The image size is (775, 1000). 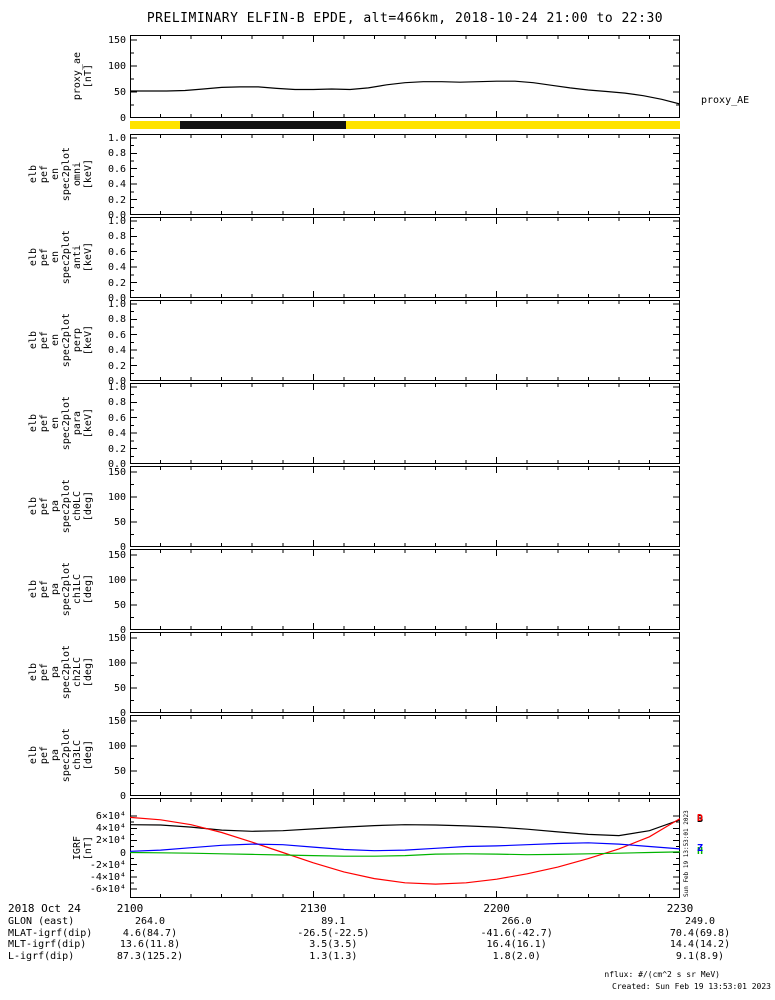 I want to click on footer-value: 70.4(69.8), so click(x=700, y=933).